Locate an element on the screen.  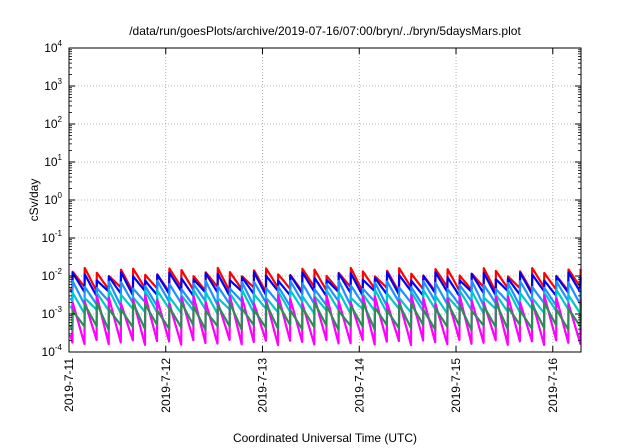
y-tick-label: 10⁻³ is located at coordinates (52, 313).